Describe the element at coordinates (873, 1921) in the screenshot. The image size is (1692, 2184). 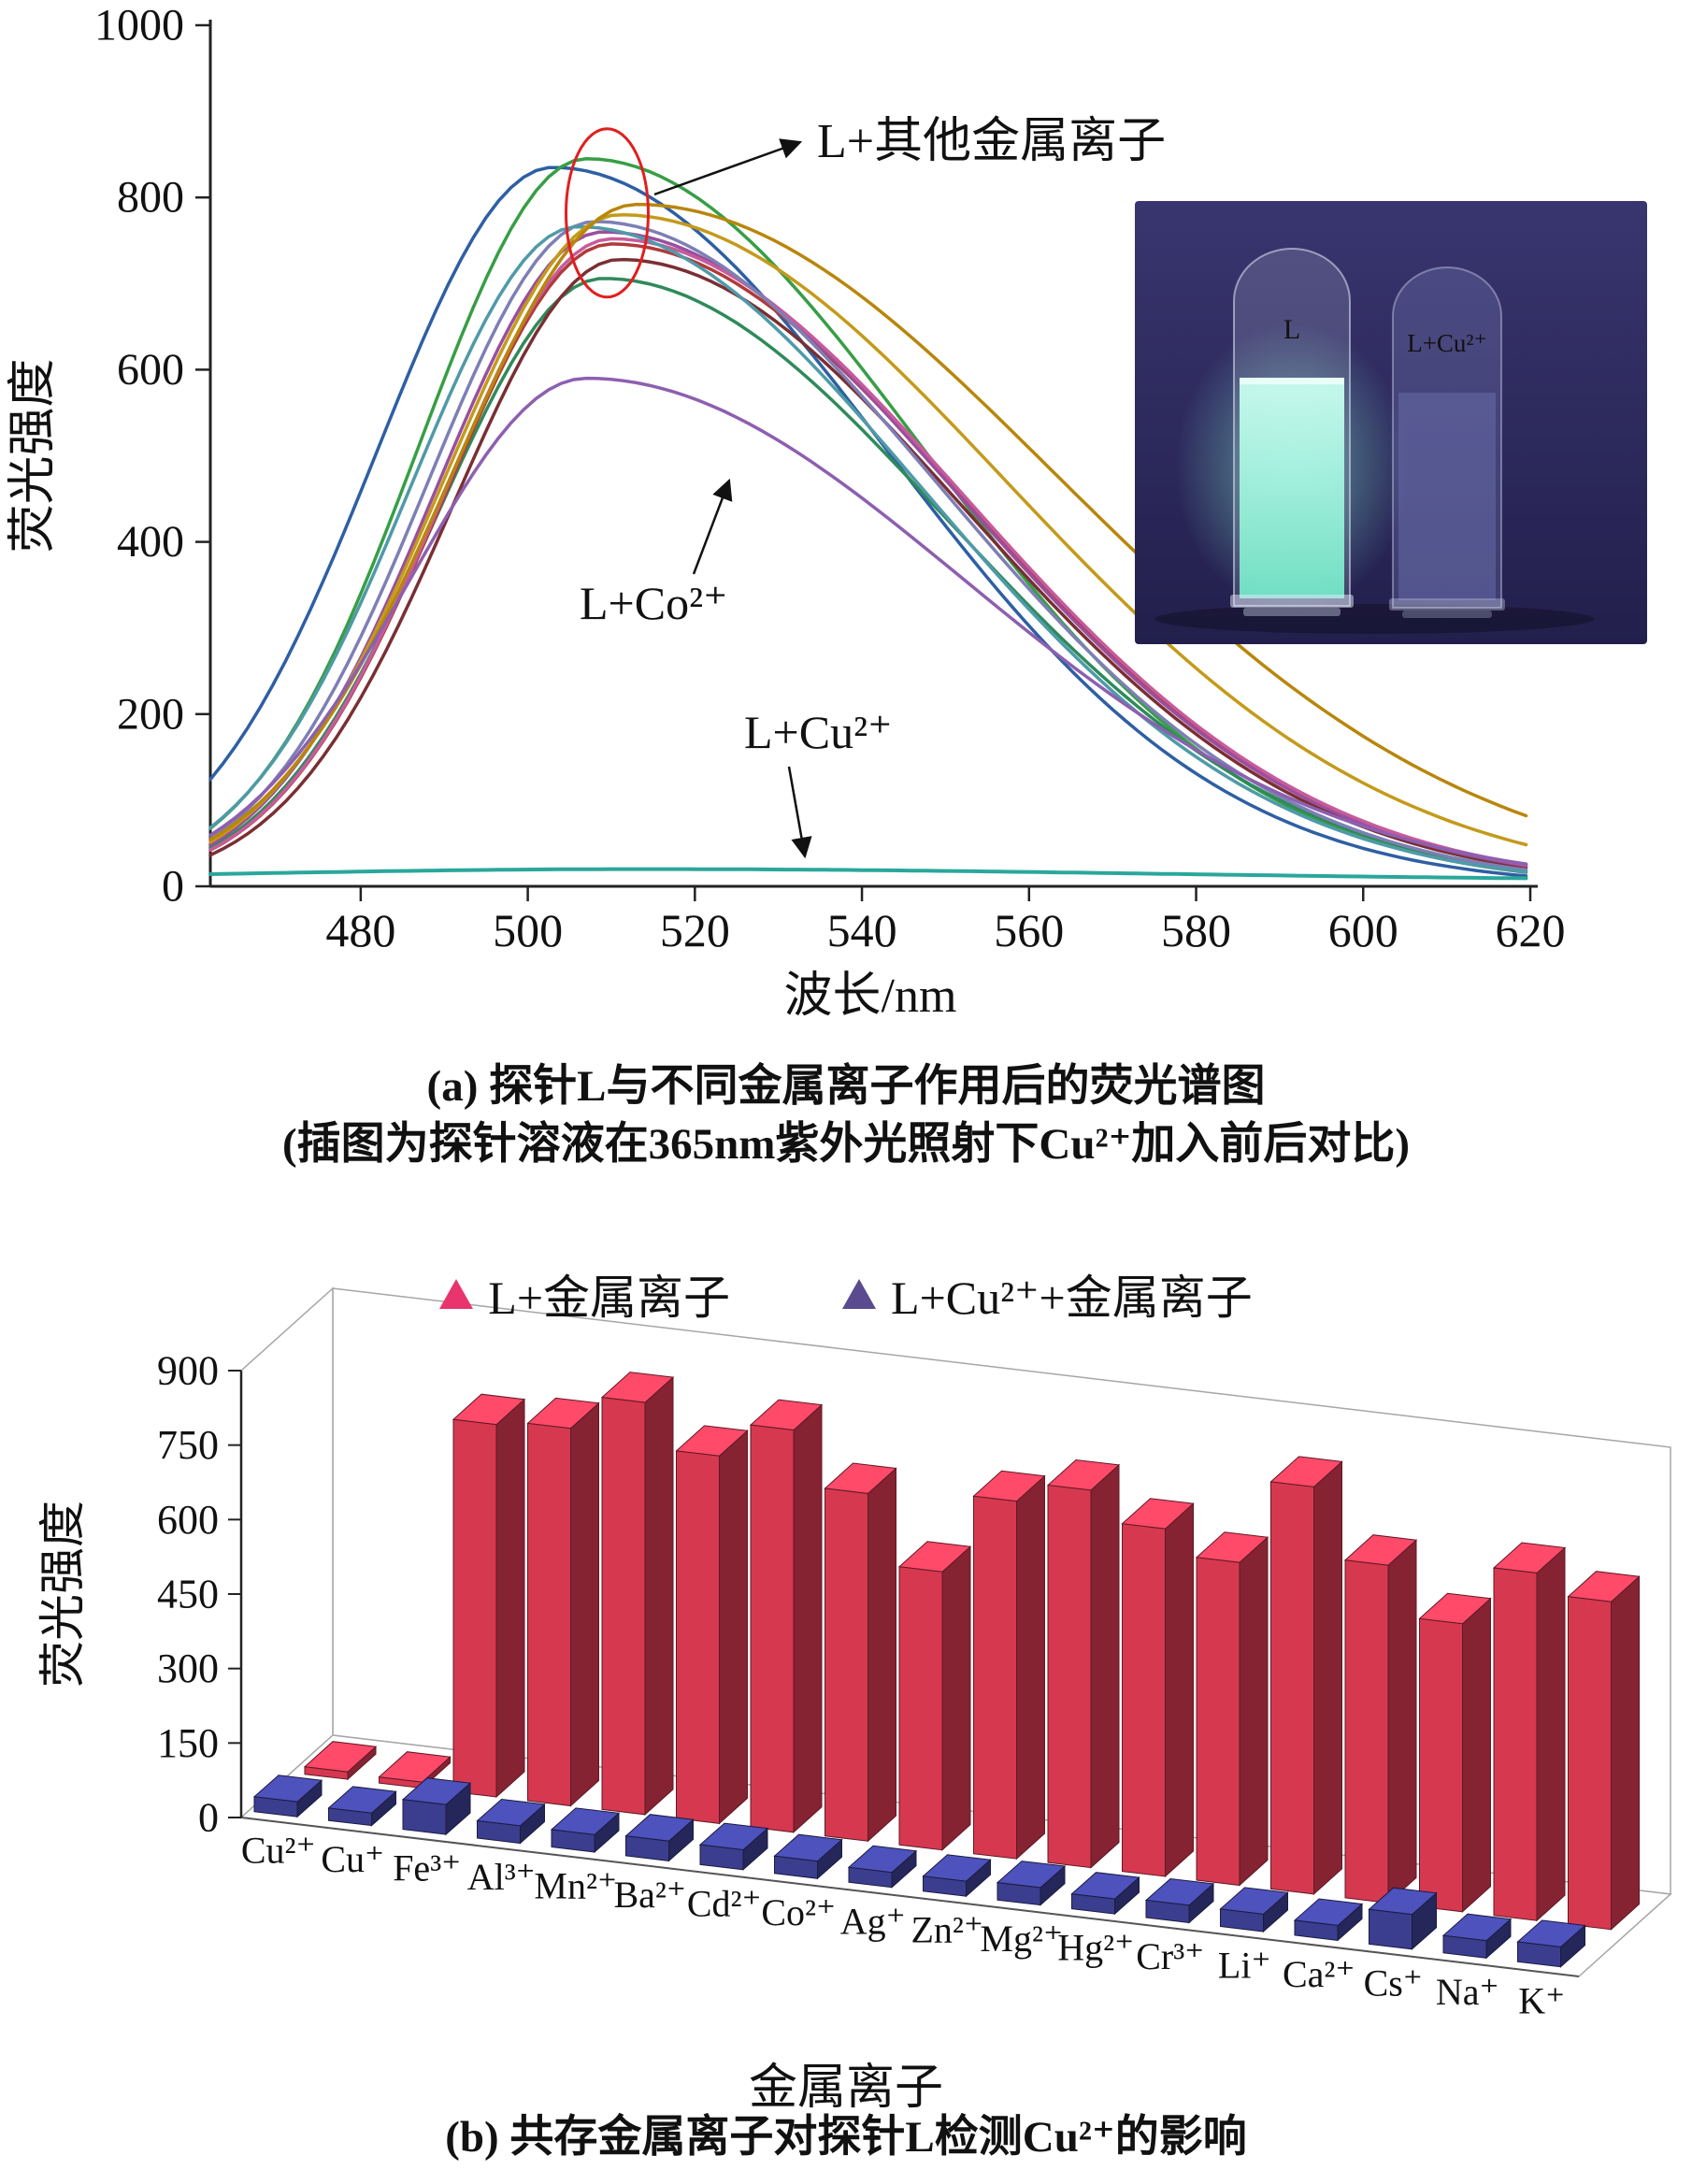
I see `category-label: Ag⁺` at that location.